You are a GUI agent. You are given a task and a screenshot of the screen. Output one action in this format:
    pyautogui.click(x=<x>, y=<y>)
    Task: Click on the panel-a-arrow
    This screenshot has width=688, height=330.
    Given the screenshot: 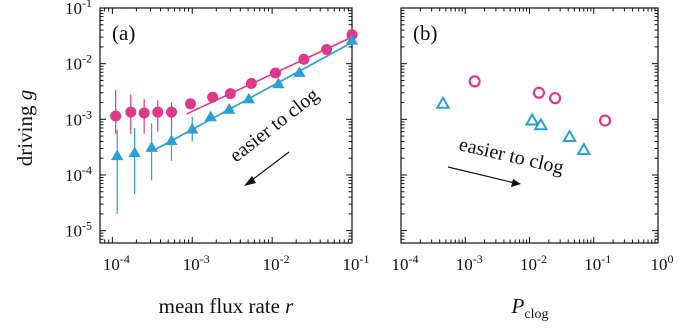 What is the action you would take?
    pyautogui.click(x=268, y=167)
    